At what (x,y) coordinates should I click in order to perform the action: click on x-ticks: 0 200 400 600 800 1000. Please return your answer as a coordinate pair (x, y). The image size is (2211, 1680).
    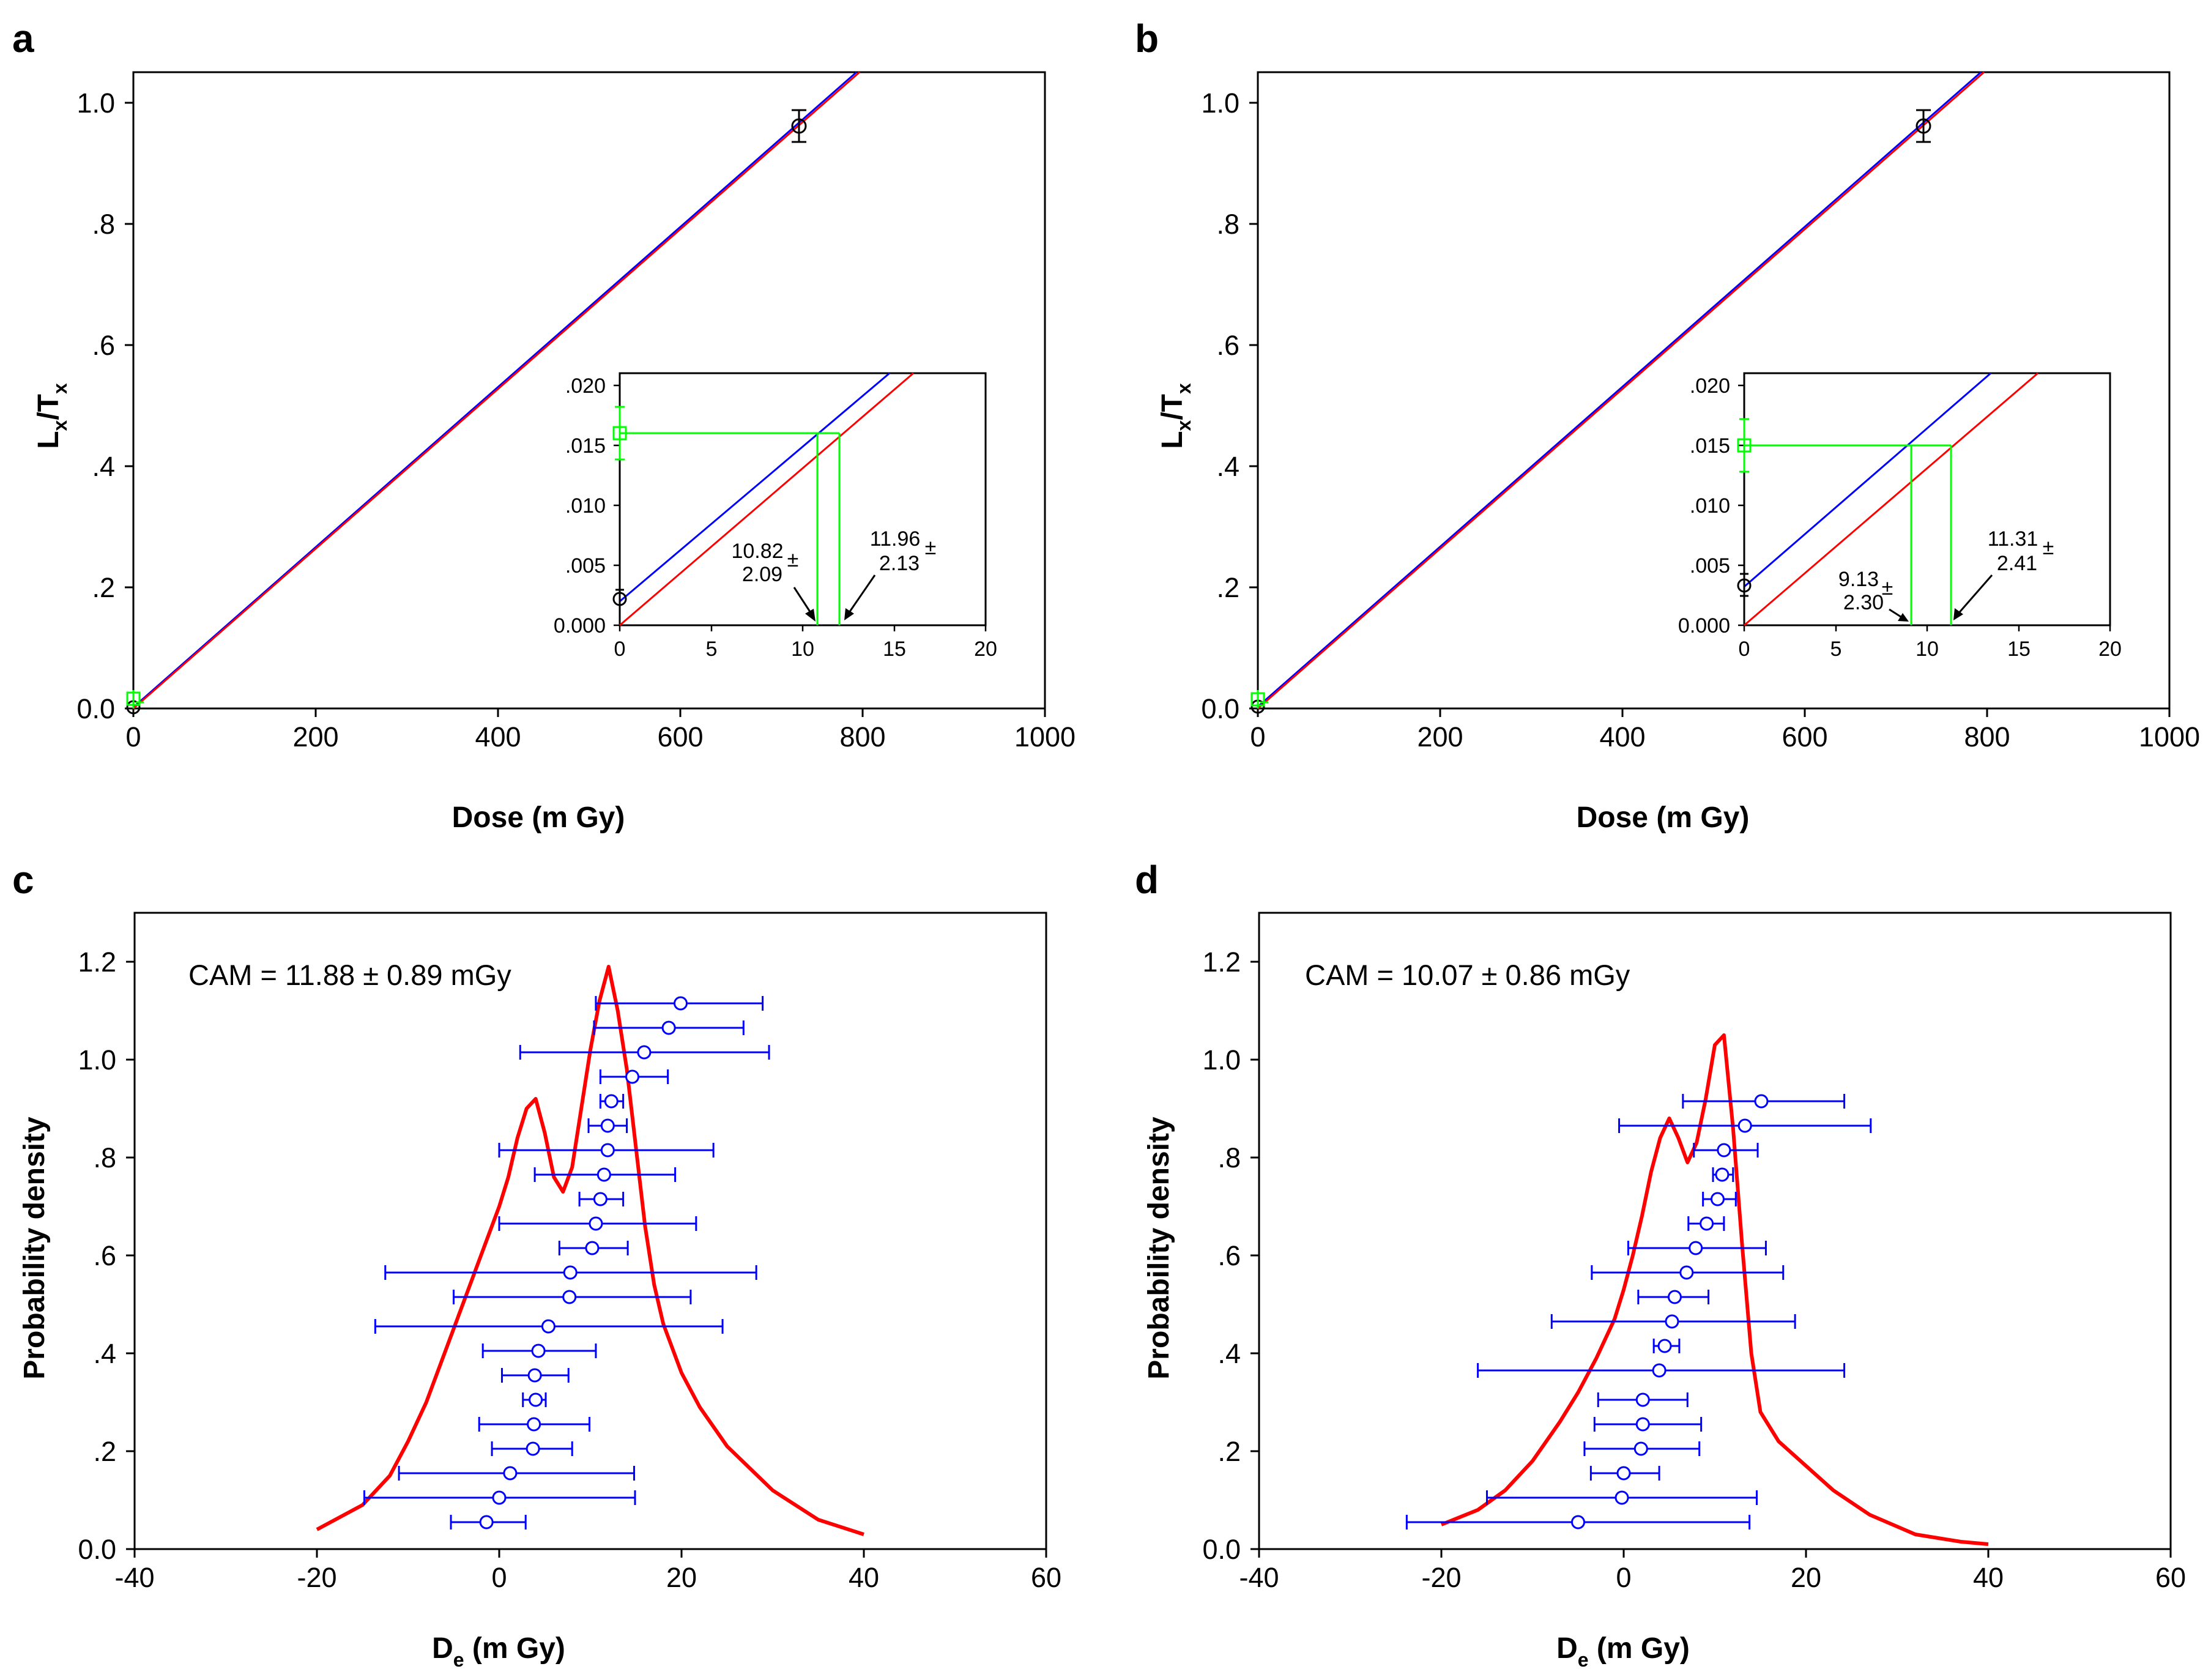
    Looking at the image, I should click on (600, 730).